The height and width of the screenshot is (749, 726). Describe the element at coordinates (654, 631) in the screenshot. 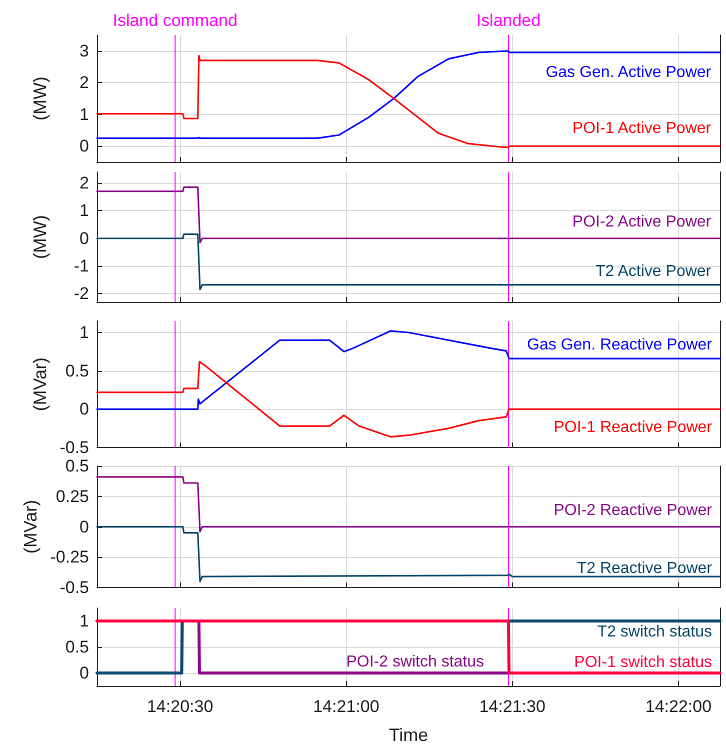

I see `series-label: T2 switch status` at that location.